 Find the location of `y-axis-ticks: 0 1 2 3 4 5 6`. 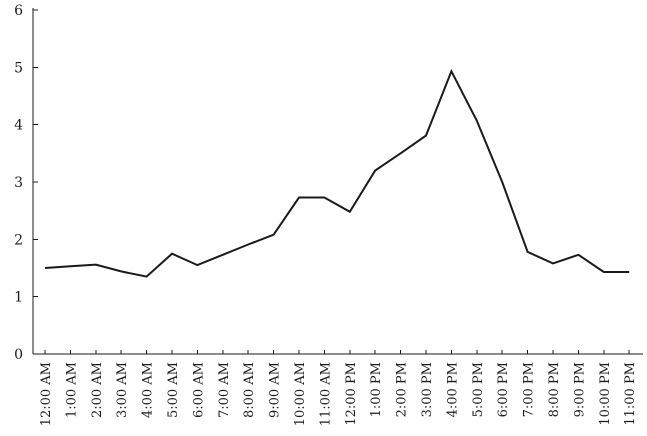

y-axis-ticks: 0 1 2 3 4 5 6 is located at coordinates (26, 183).